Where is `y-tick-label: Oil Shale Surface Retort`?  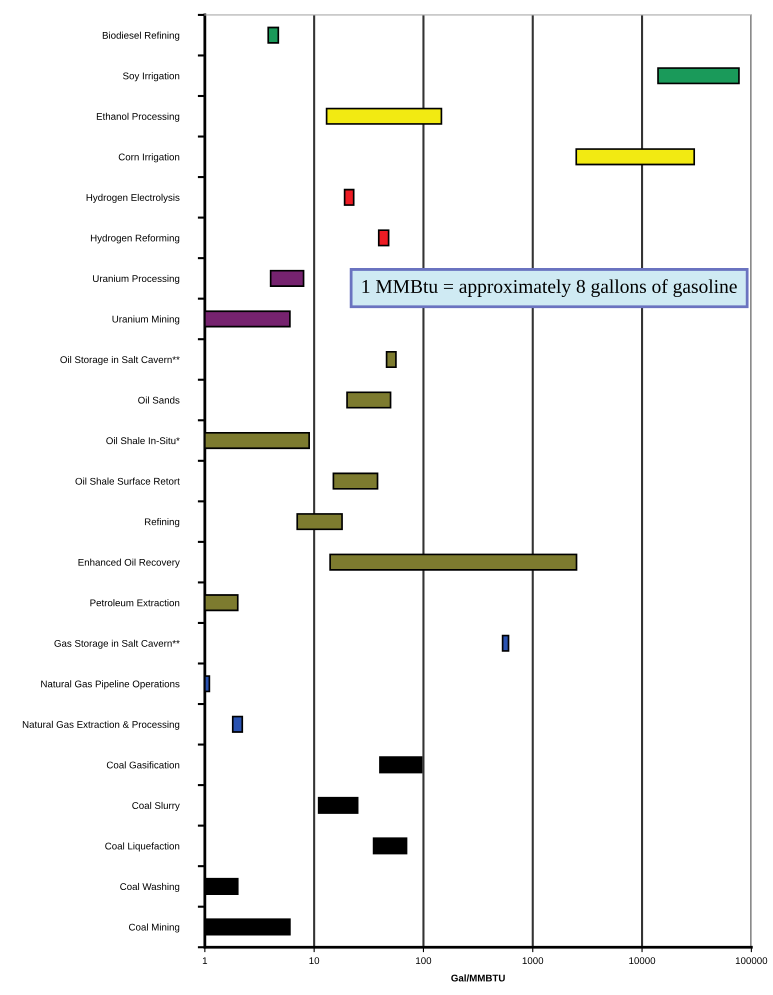 y-tick-label: Oil Shale Surface Retort is located at coordinates (127, 481).